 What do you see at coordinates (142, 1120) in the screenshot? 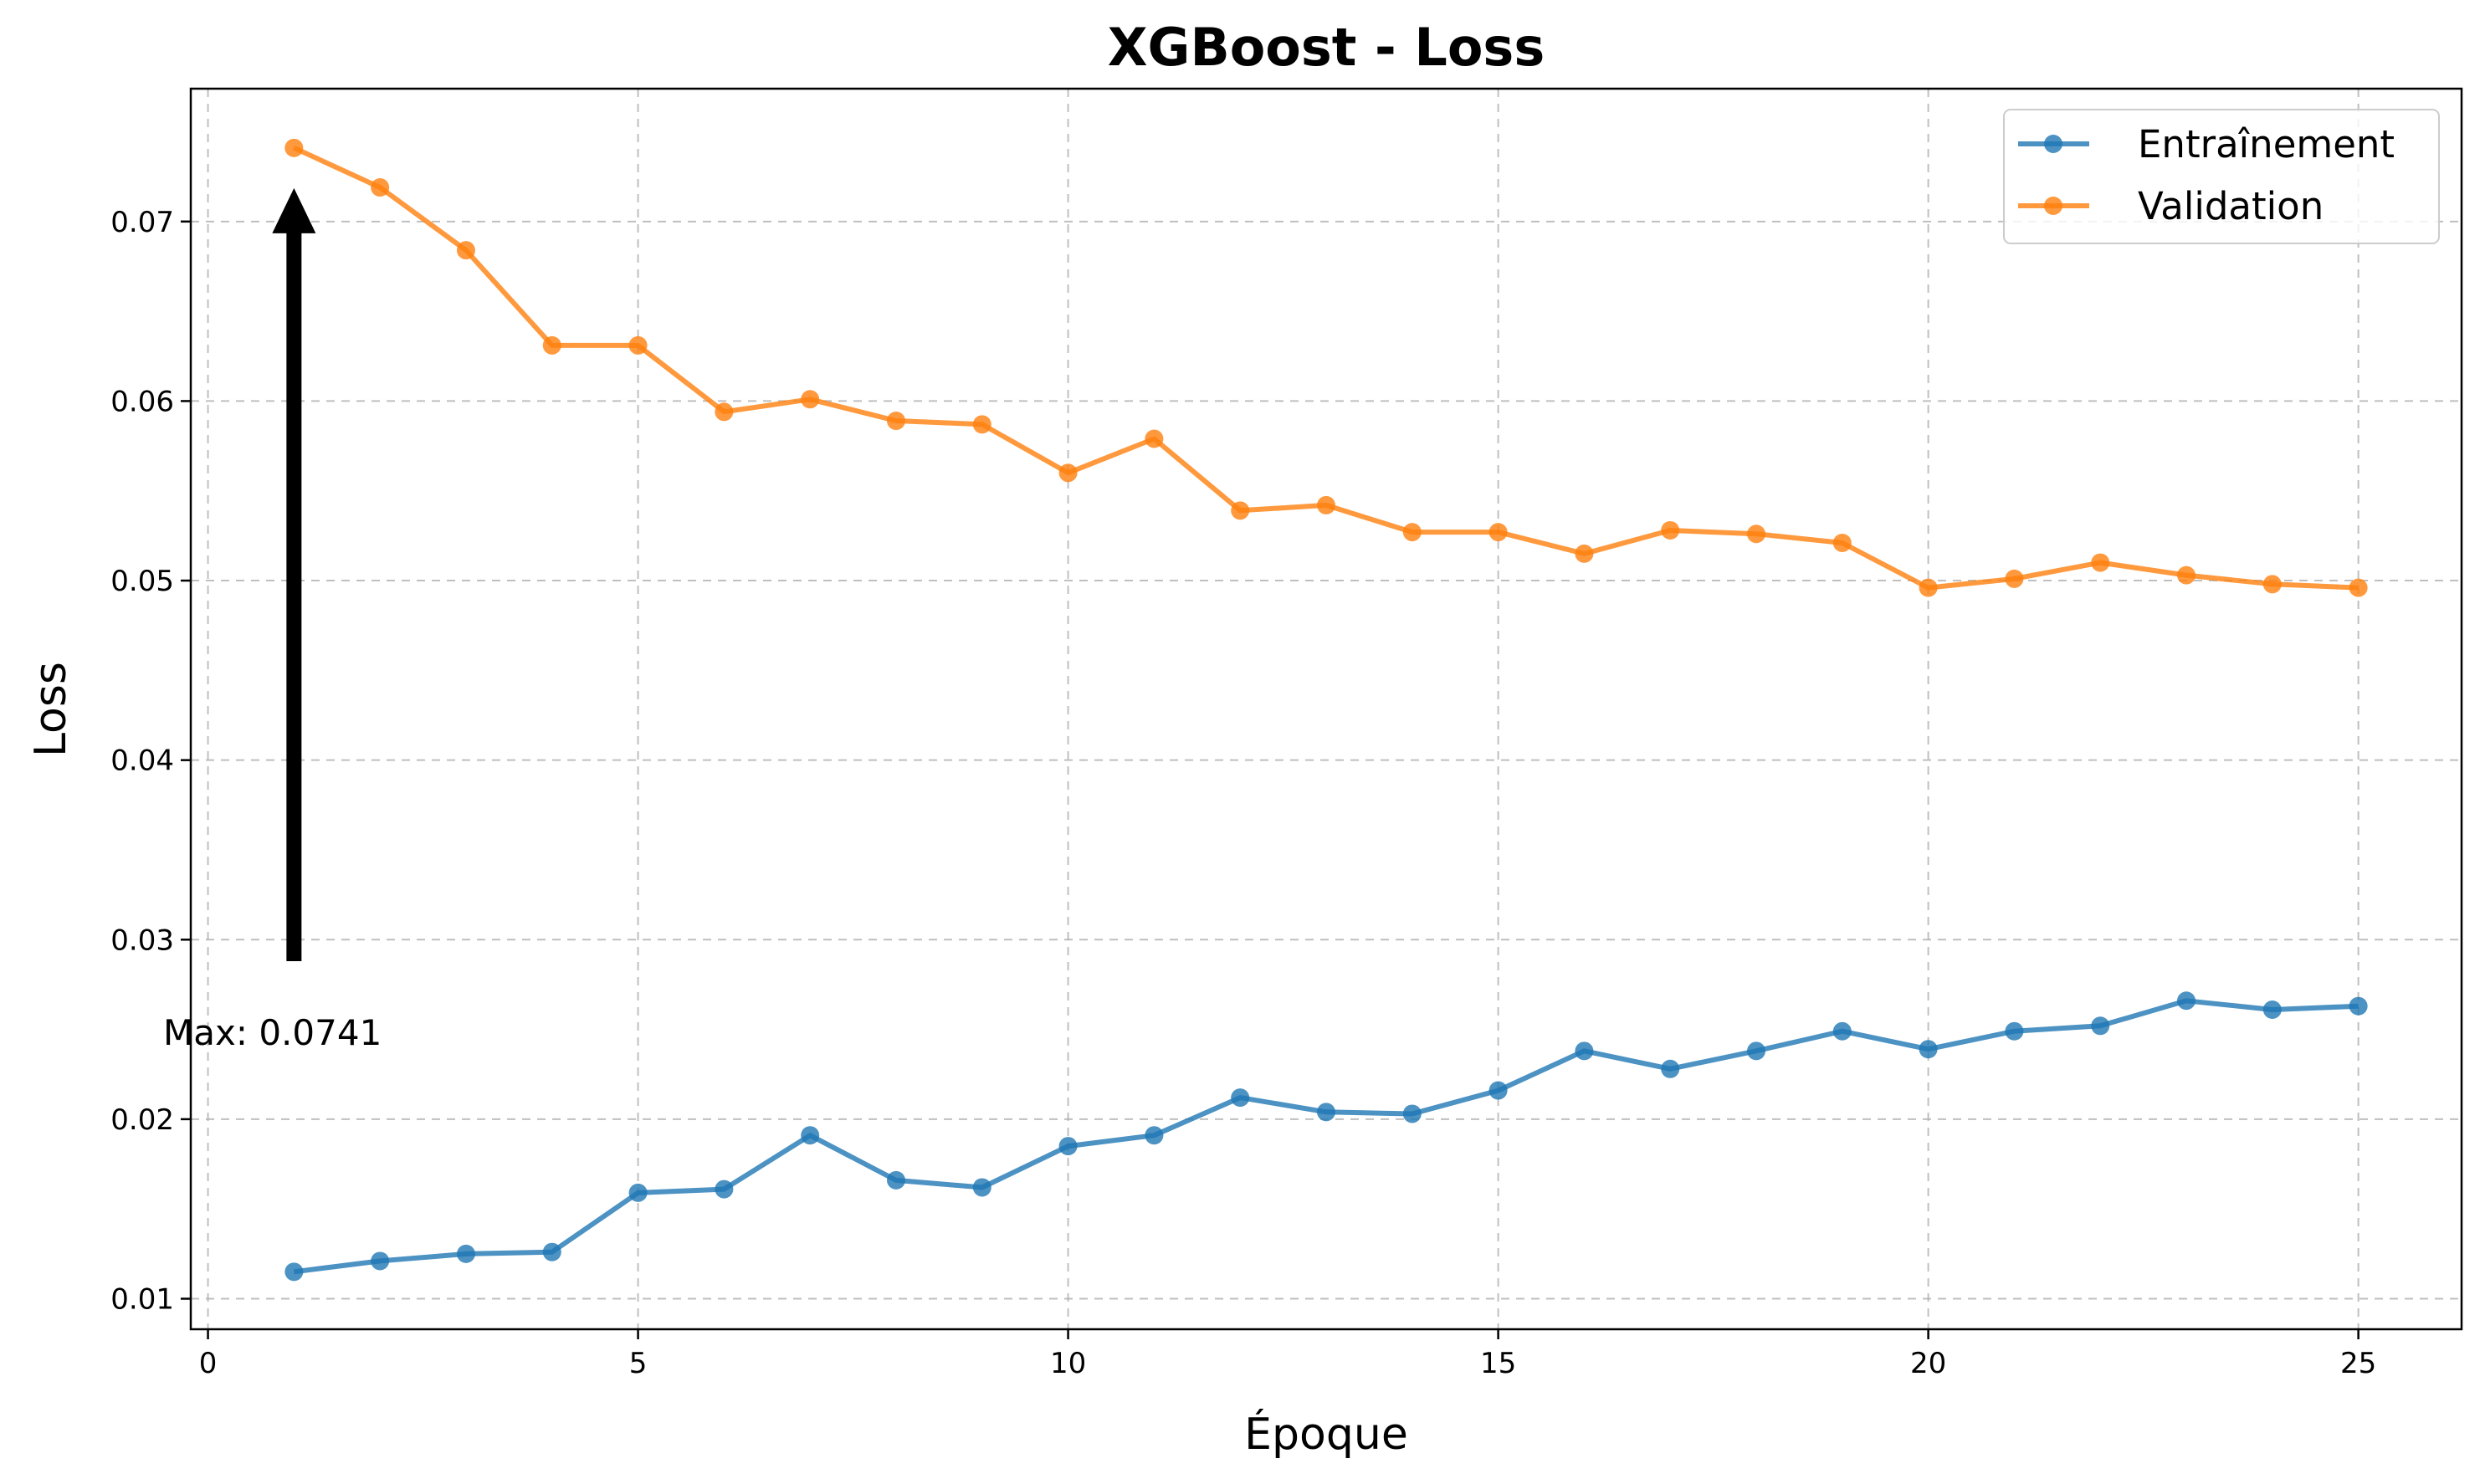
I see `y-tick-label: 0.02` at bounding box center [142, 1120].